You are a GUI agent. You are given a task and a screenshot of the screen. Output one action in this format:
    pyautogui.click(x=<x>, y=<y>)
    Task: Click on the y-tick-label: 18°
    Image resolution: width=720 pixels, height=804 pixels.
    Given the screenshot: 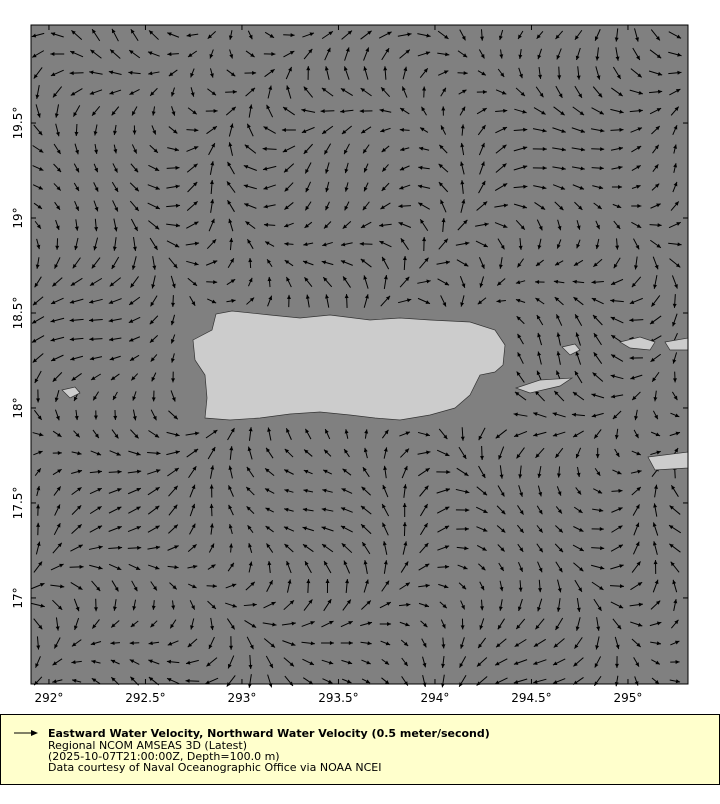 What is the action you would take?
    pyautogui.click(x=18, y=407)
    